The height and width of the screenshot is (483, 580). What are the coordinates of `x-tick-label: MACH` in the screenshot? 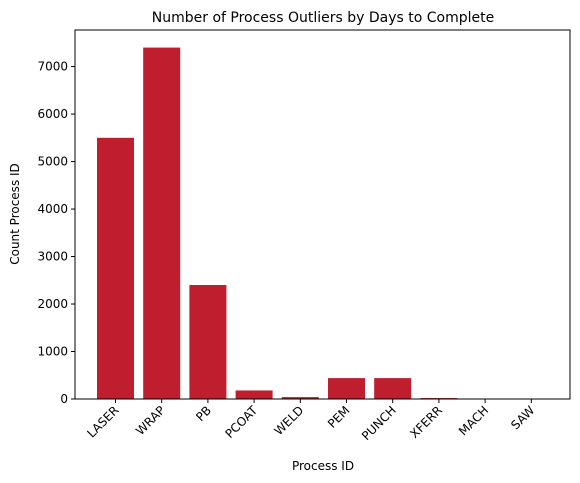 It's located at (473, 420).